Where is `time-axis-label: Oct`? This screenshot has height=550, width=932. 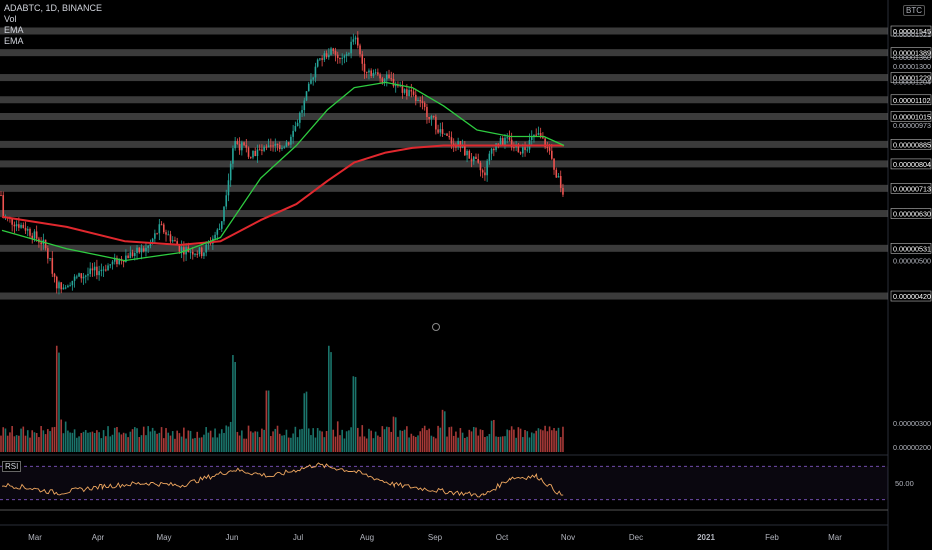
time-axis-label: Oct is located at coordinates (502, 537).